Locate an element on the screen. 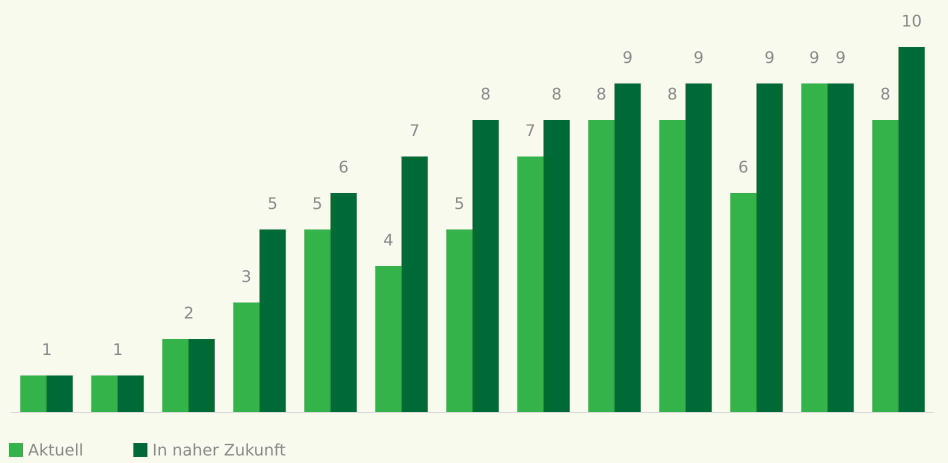 The image size is (948, 463). data-label: 4 is located at coordinates (388, 240).